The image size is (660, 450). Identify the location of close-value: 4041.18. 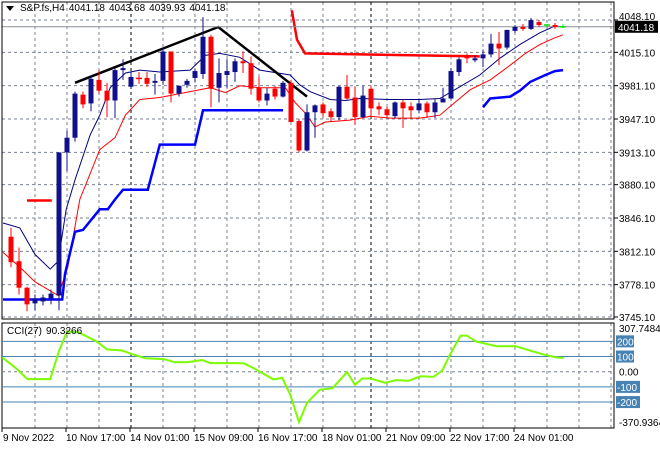
(207, 8).